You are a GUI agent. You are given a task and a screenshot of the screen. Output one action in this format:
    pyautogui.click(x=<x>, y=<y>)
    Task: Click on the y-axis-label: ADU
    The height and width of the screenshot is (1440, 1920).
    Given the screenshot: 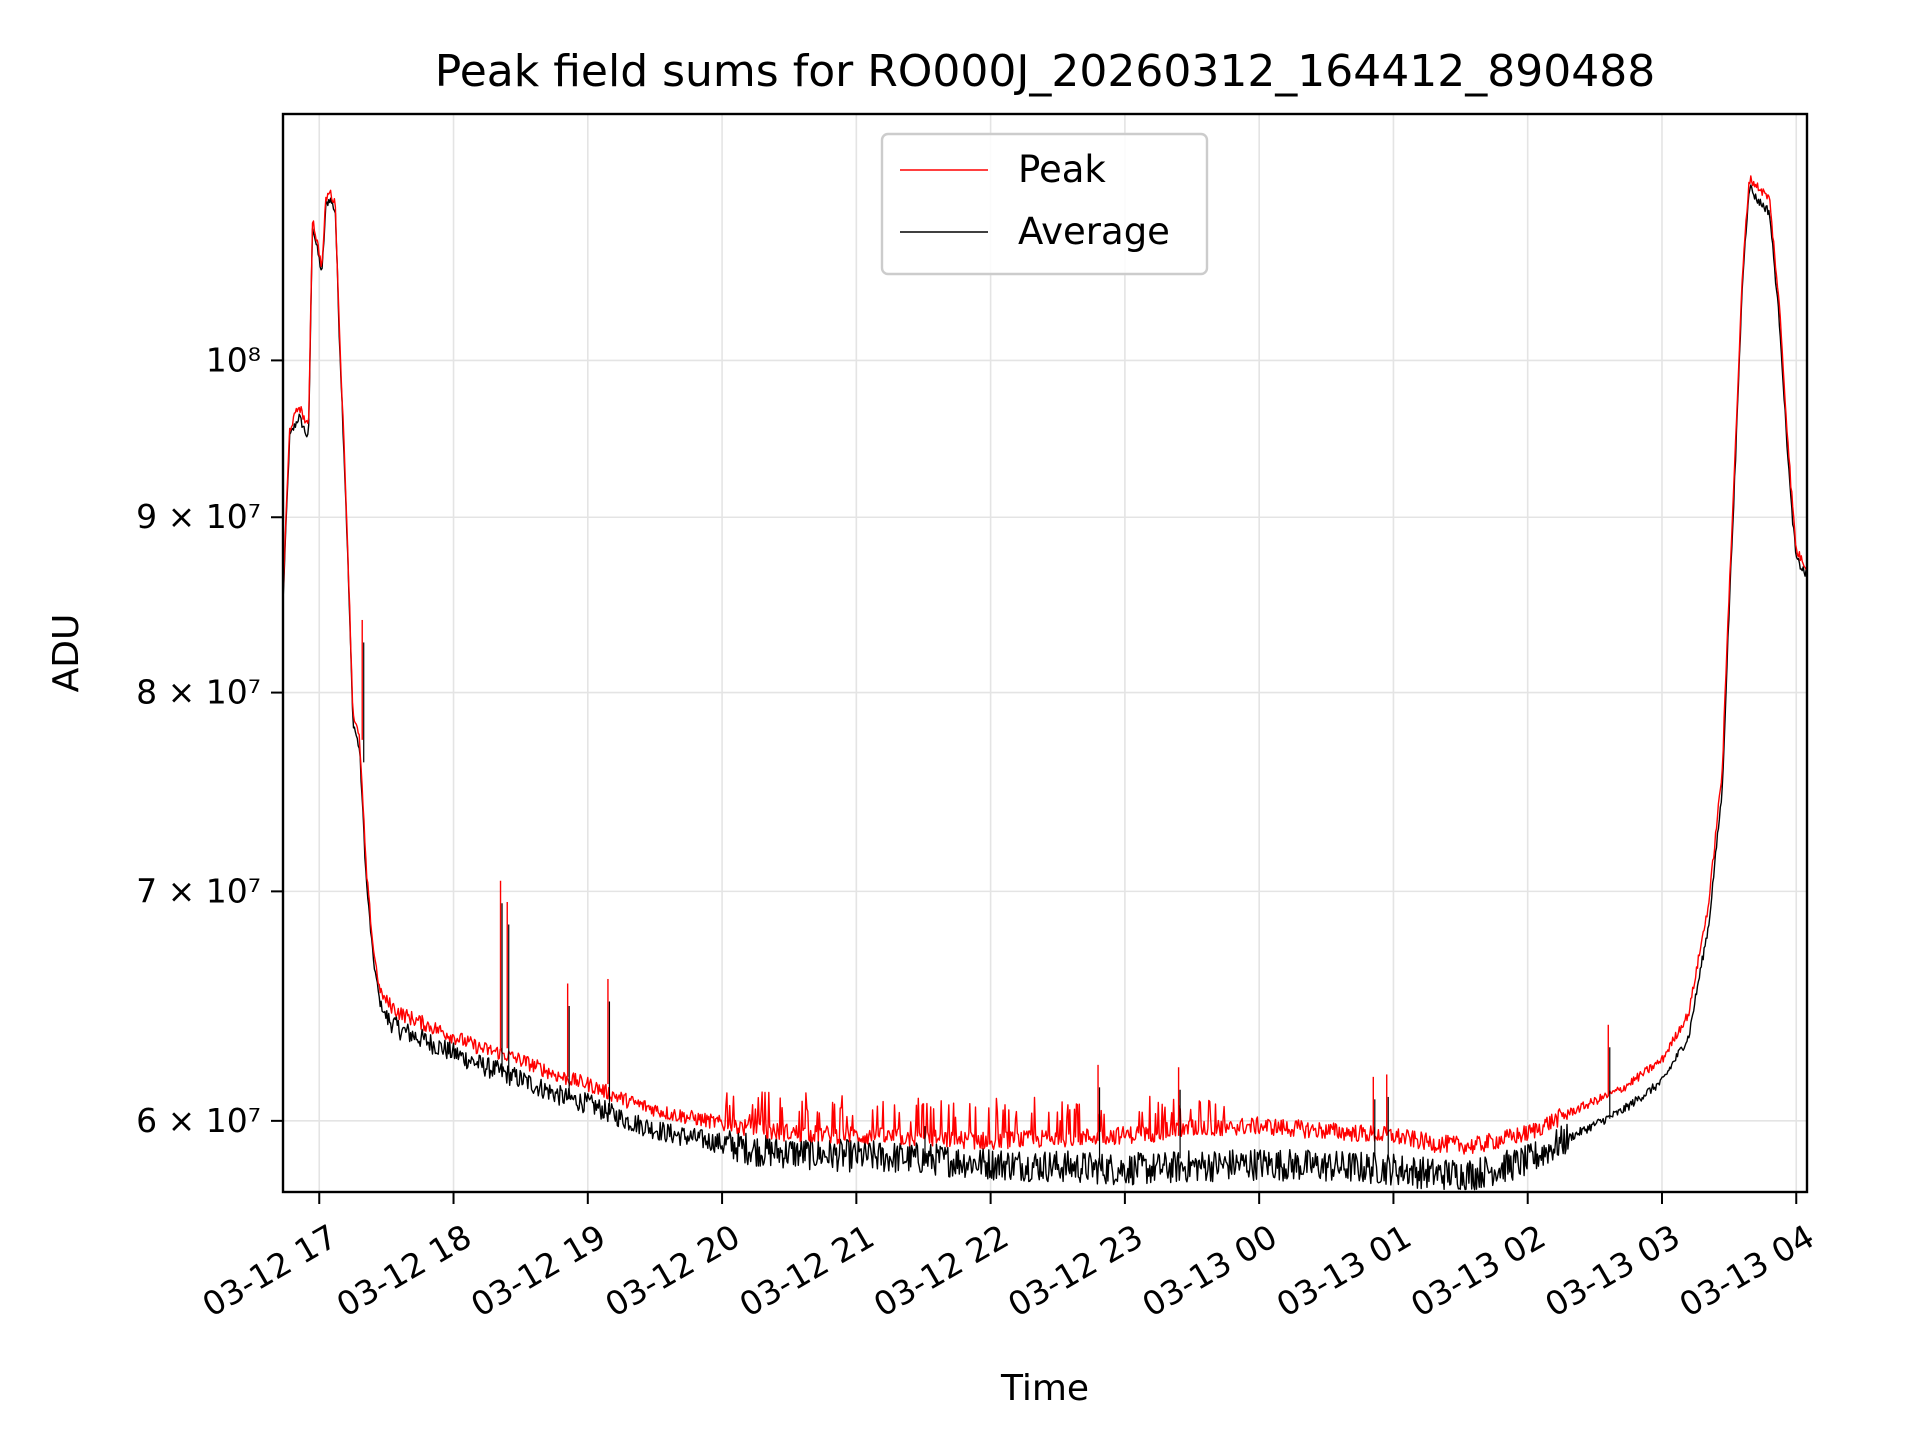 What is the action you would take?
    pyautogui.click(x=66, y=653)
    